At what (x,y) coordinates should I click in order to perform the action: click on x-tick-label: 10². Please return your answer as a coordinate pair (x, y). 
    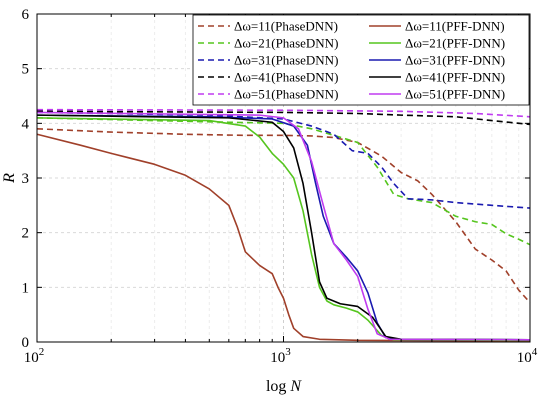
    Looking at the image, I should click on (34, 356).